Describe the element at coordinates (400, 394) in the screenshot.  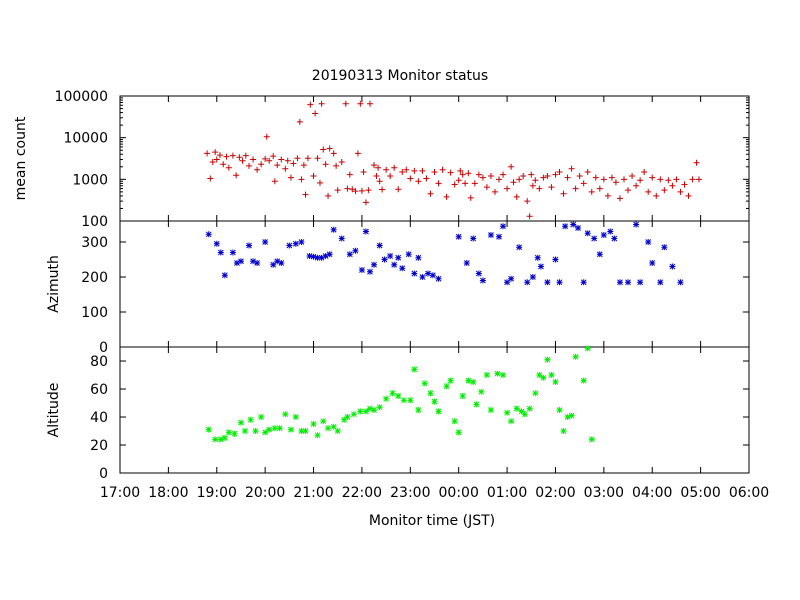
I see `series-altitude` at that location.